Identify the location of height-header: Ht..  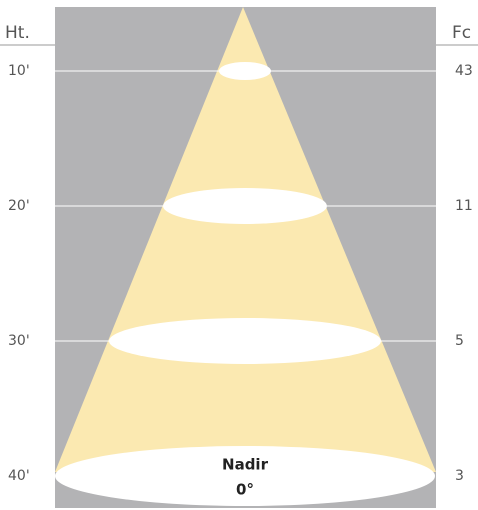
(17, 33).